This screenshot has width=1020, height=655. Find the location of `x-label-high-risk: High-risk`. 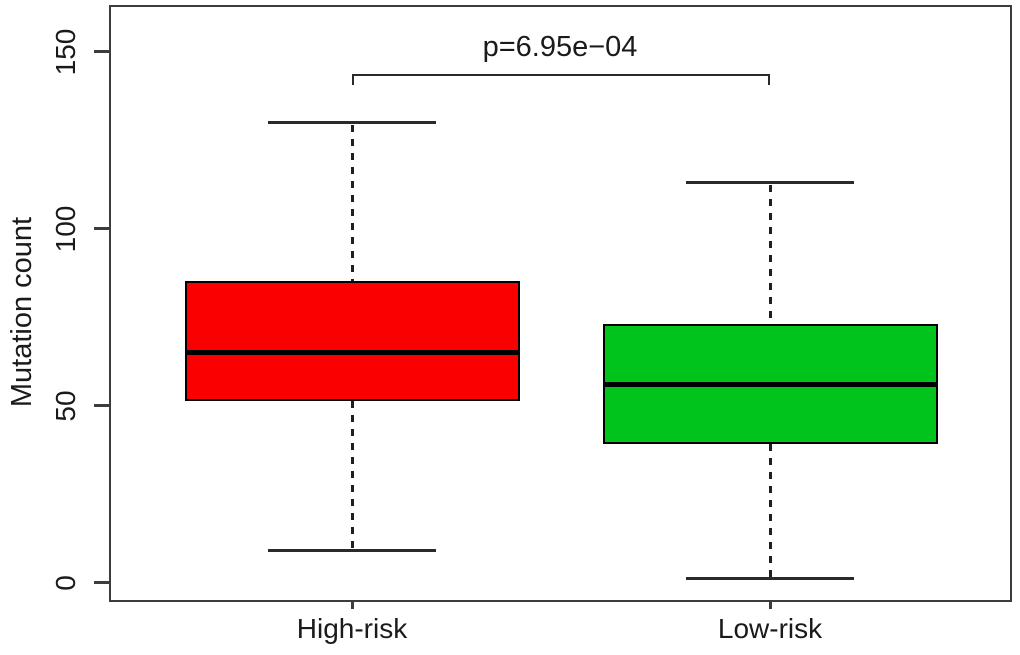

x-label-high-risk: High-risk is located at coordinates (352, 628).